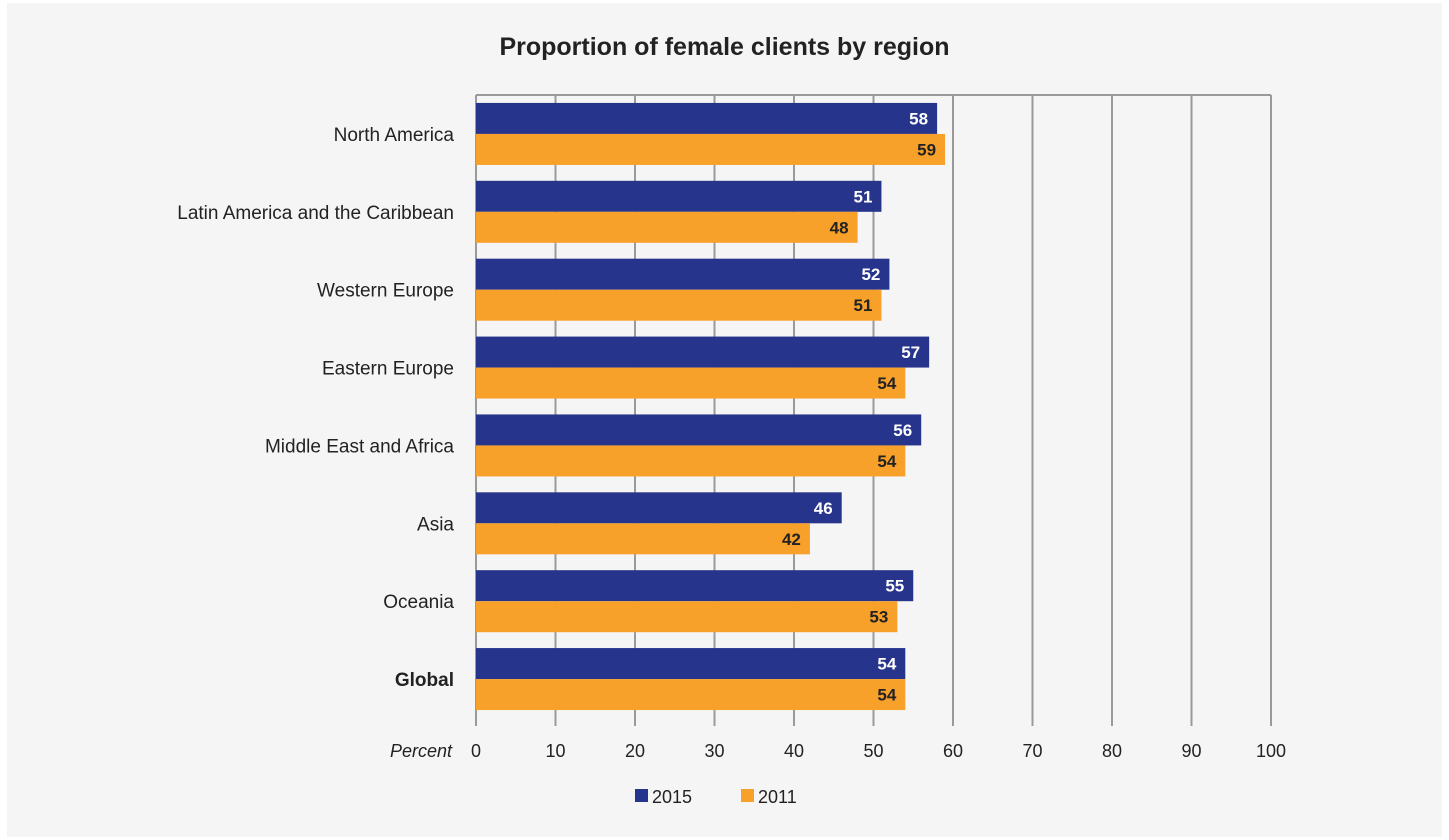 This screenshot has width=1449, height=840. What do you see at coordinates (555, 751) in the screenshot?
I see `x-tick-label: 10` at bounding box center [555, 751].